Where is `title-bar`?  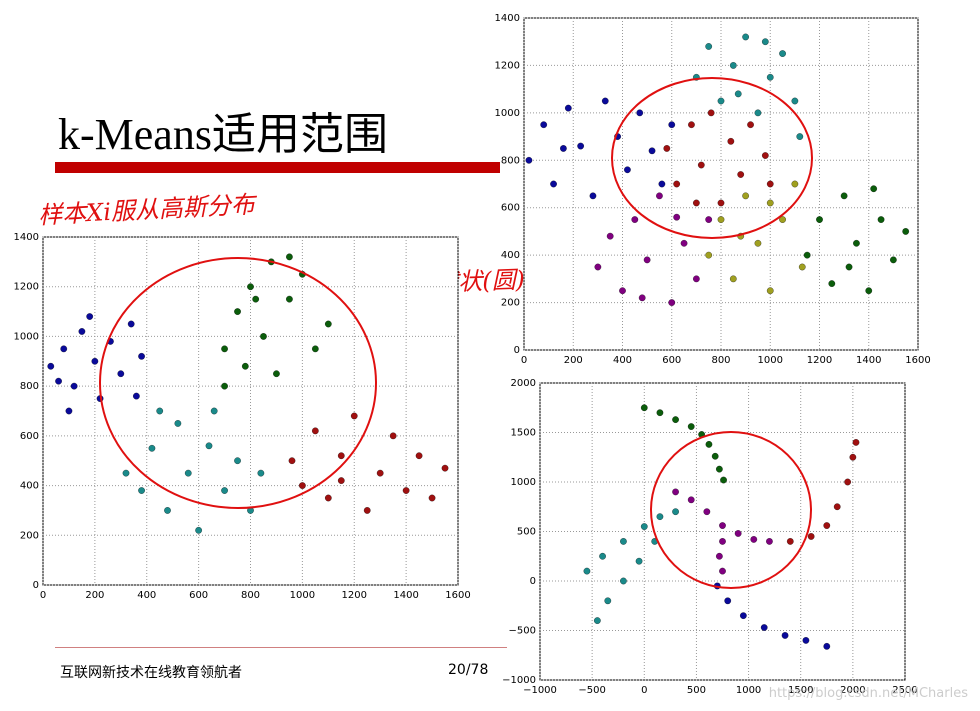
title-bar is located at coordinates (277, 167).